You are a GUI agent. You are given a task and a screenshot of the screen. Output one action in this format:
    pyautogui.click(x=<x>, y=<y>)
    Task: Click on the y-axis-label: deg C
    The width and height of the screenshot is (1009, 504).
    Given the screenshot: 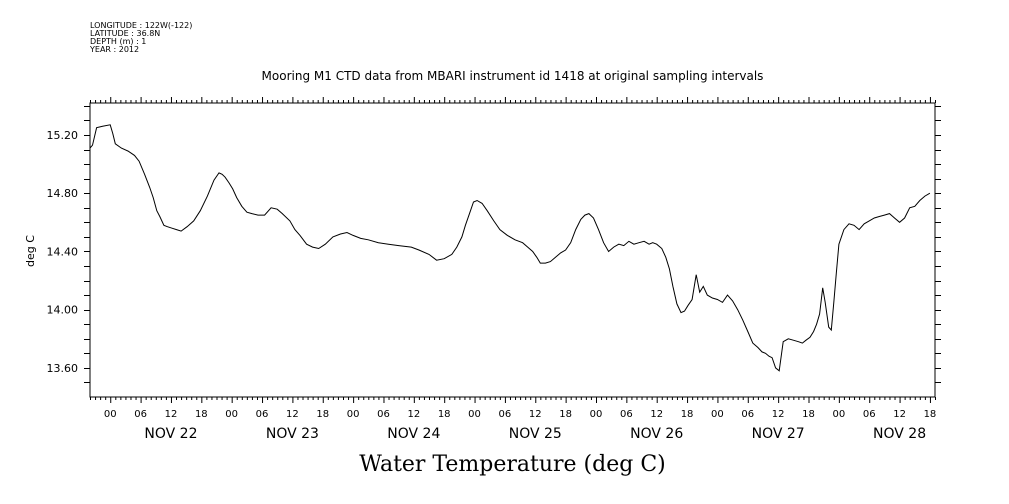 What is the action you would take?
    pyautogui.click(x=30, y=251)
    